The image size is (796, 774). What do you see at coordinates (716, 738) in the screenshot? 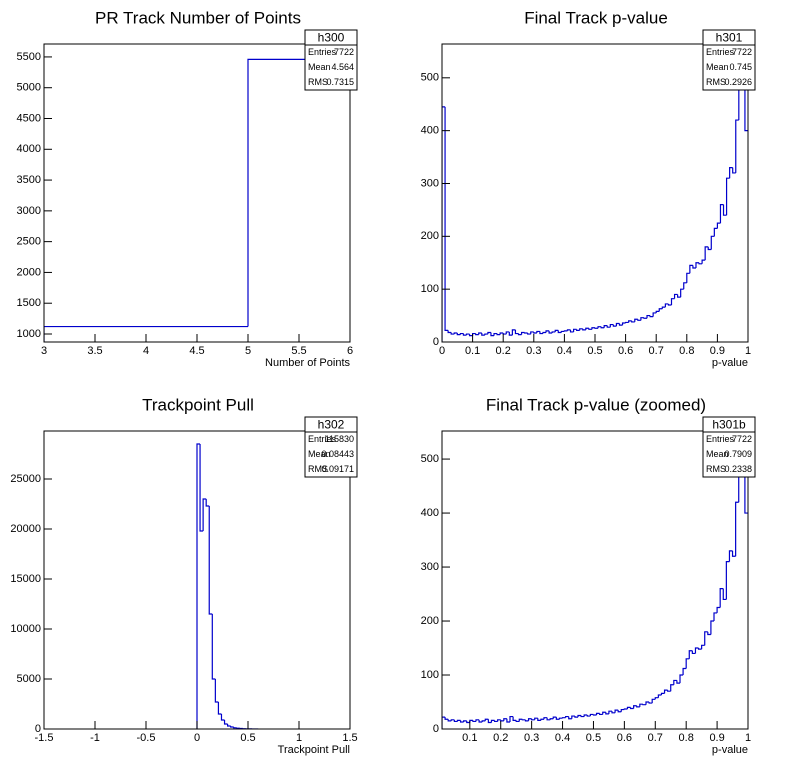
I see `x-tick-label: 0.9` at bounding box center [716, 738].